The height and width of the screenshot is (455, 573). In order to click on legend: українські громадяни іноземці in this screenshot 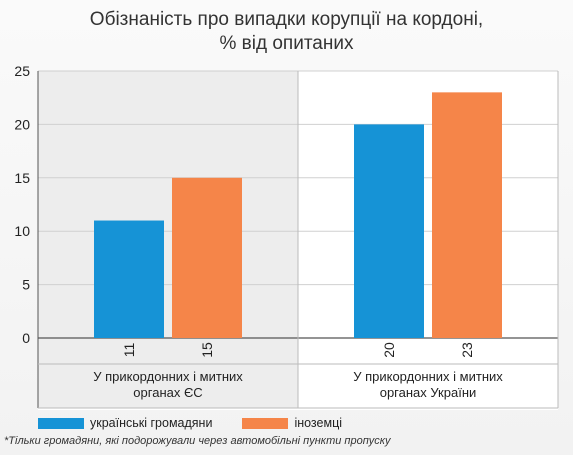, I will do `click(205, 423)`.